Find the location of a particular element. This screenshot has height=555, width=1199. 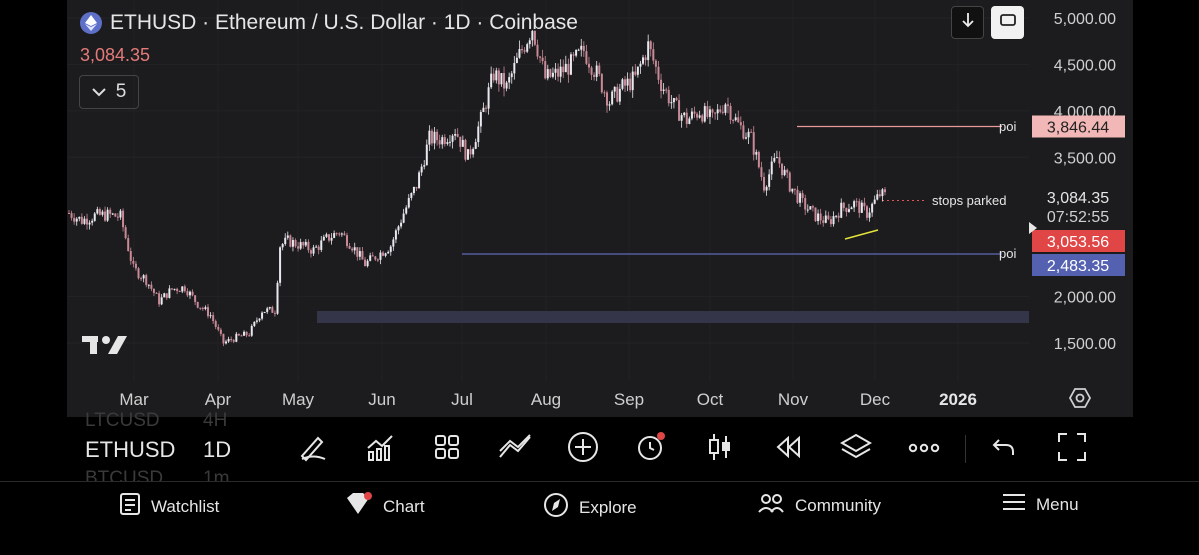

nav-chart: Chart is located at coordinates (385, 506).